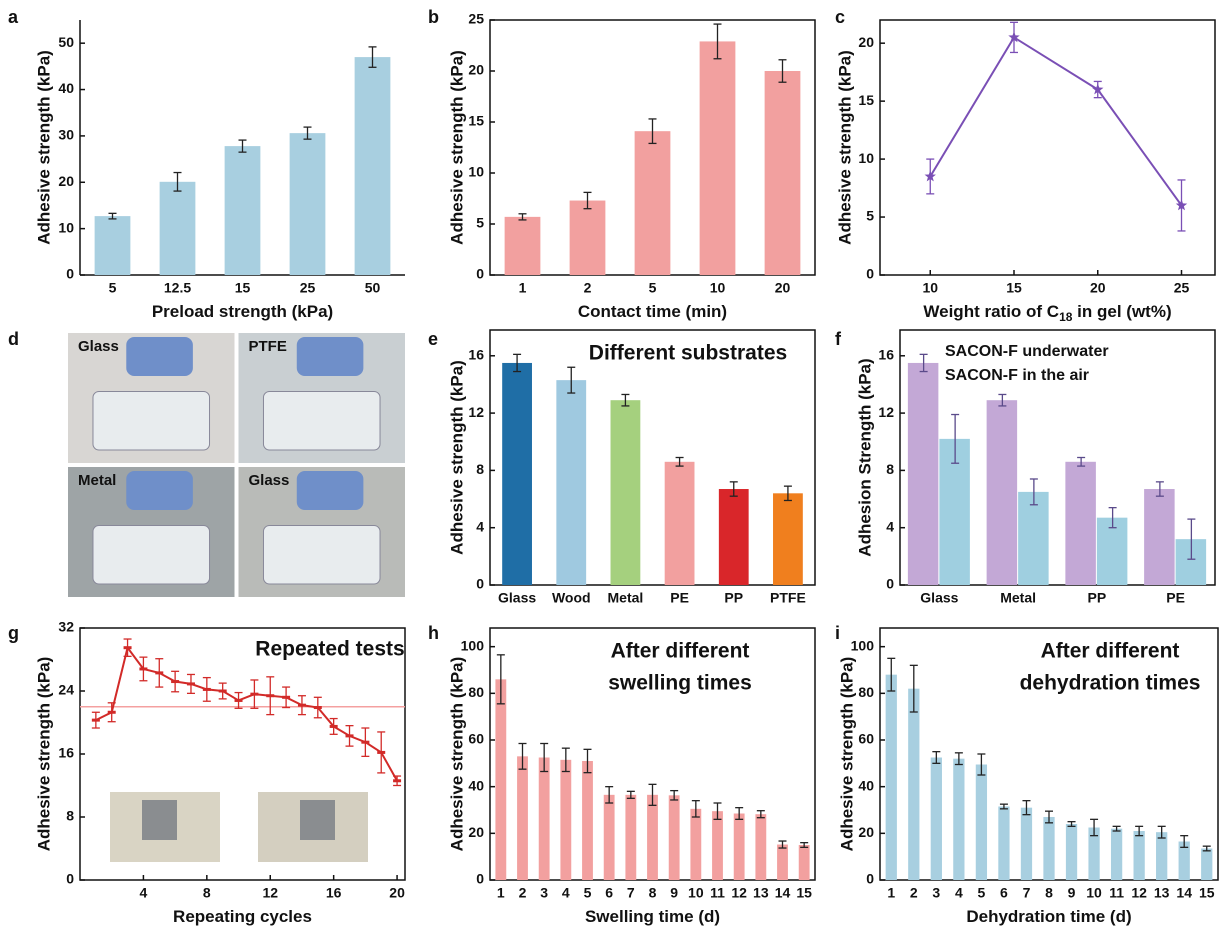 The width and height of the screenshot is (1225, 928). What do you see at coordinates (914, 893) in the screenshot?
I see `x-tick-label: 2` at bounding box center [914, 893].